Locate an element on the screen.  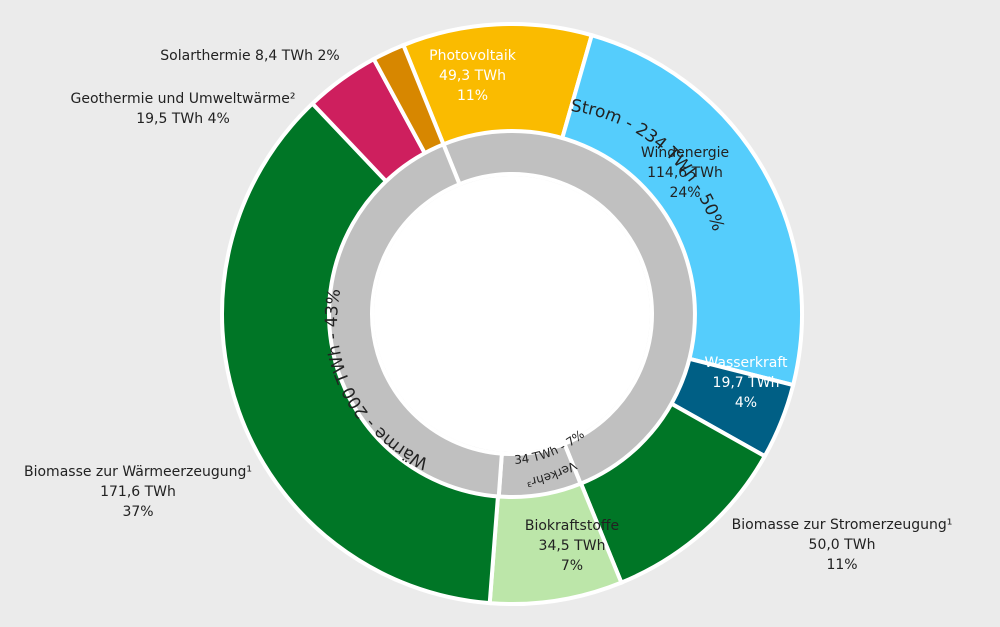
inner-slice-waerme is located at coordinates (415, 320).